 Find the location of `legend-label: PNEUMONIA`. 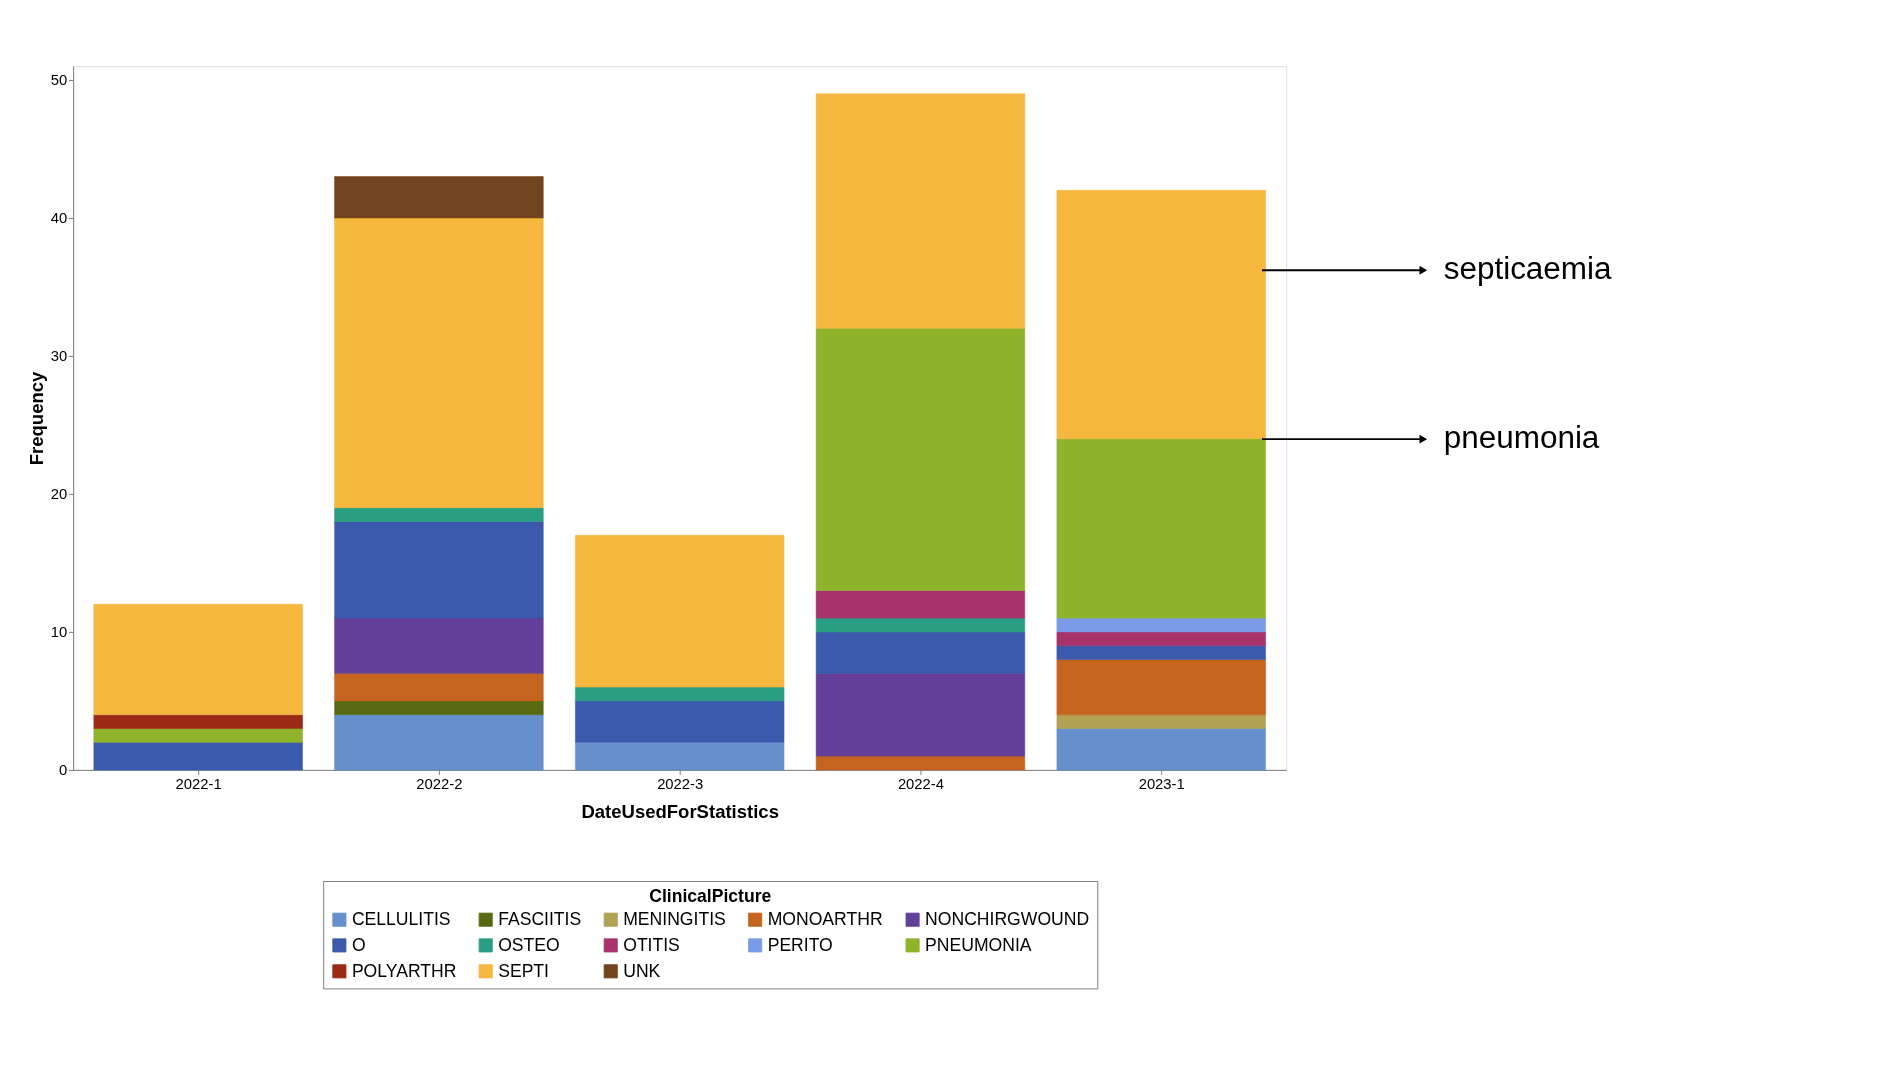

legend-label: PNEUMONIA is located at coordinates (978, 944).